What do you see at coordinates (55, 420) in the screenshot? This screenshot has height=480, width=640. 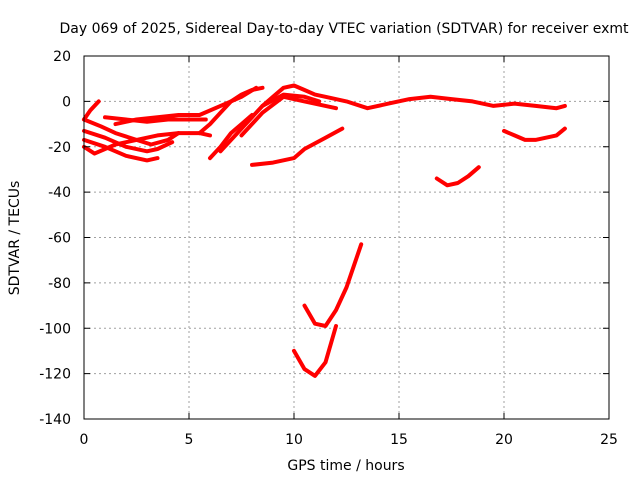 I see `y-tick-label: -140` at bounding box center [55, 420].